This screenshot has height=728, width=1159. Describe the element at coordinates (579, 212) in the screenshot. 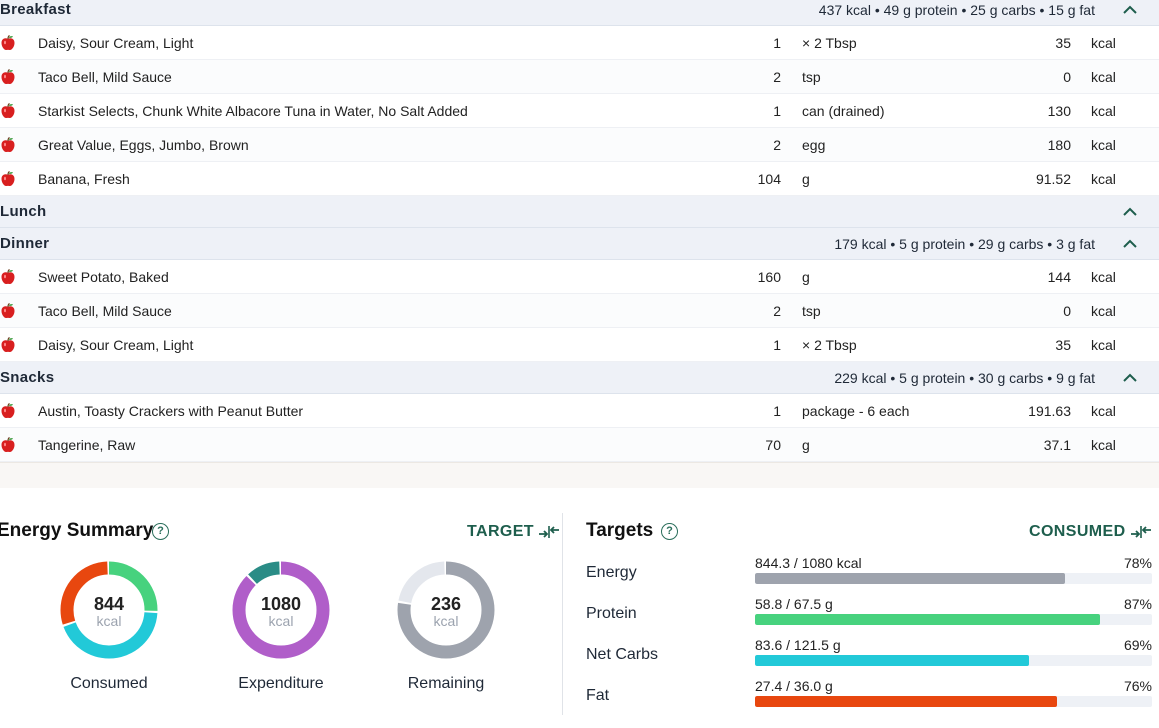

I see `meal-header: Lunch` at that location.